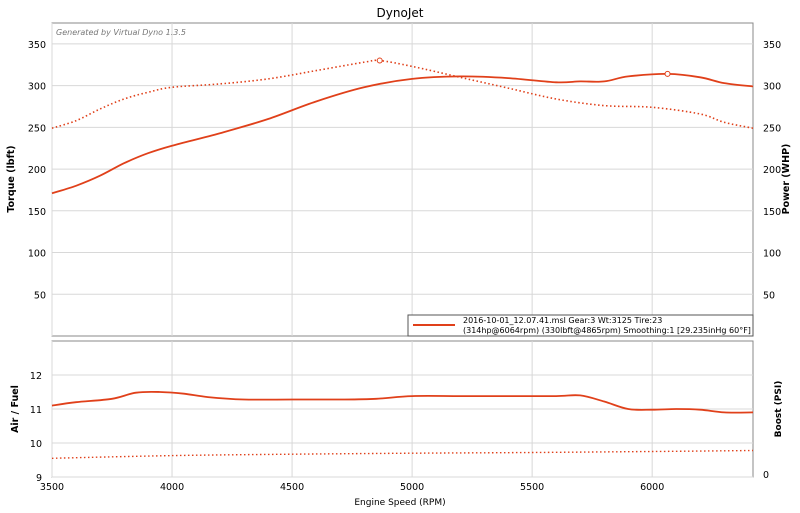 This screenshot has width=800, height=513. I want to click on torque-tick-label: 100, so click(37, 254).